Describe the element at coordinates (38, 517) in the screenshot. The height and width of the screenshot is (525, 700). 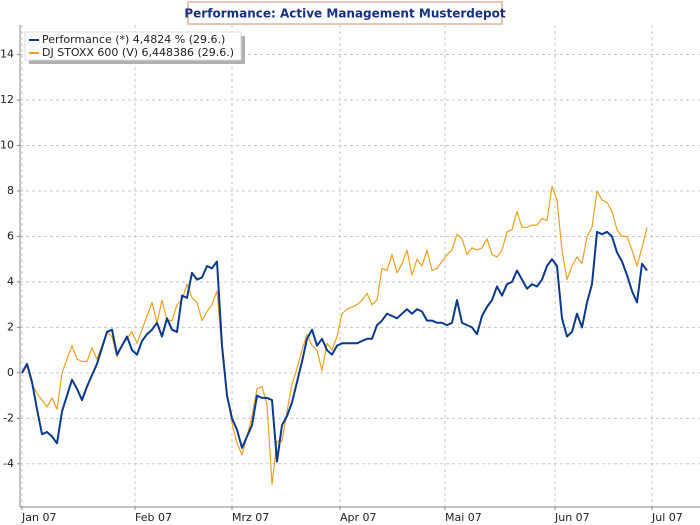
I see `x-tick-label: Jan 07` at that location.